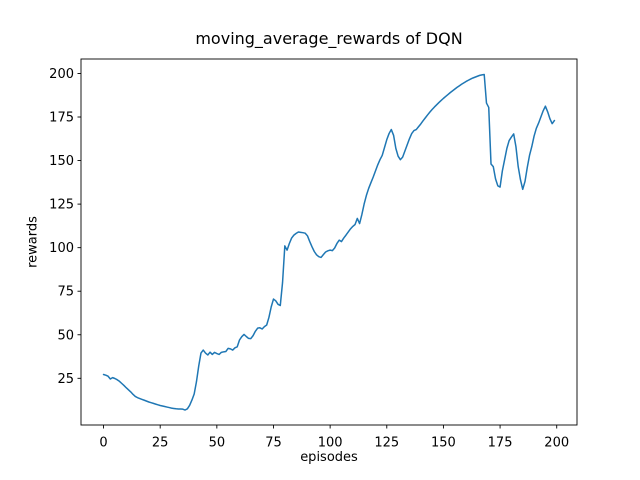  What do you see at coordinates (556, 443) in the screenshot?
I see `x-tick-label: 200` at bounding box center [556, 443].